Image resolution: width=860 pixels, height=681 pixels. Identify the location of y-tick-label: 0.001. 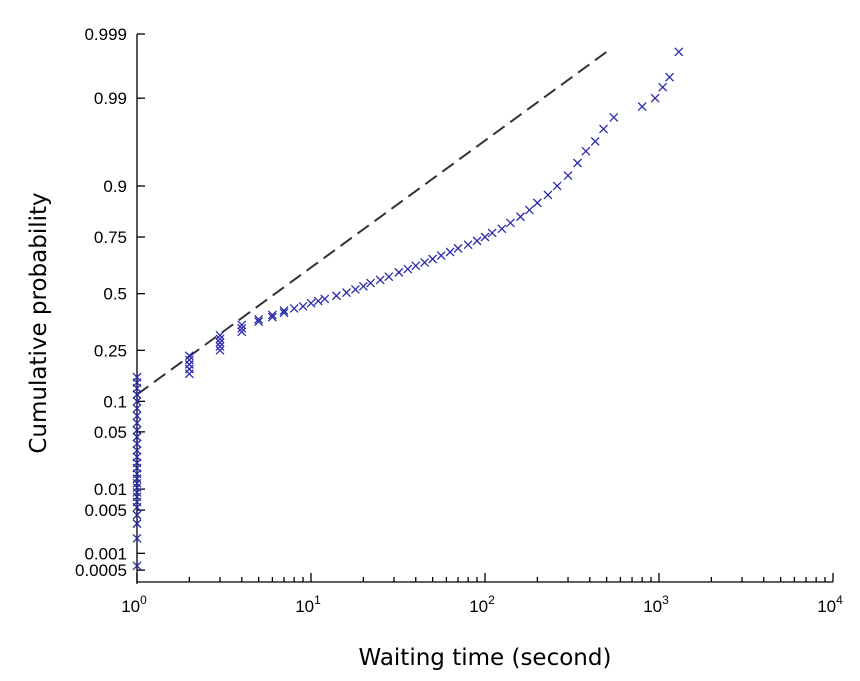
(105, 553).